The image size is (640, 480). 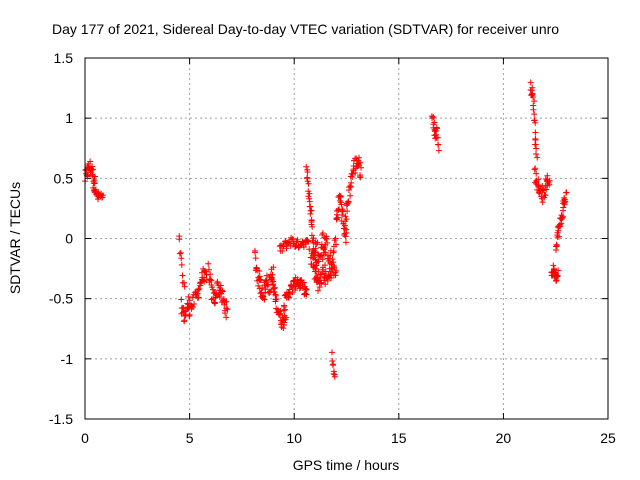 What do you see at coordinates (61, 299) in the screenshot?
I see `y-tick-label: -0.5` at bounding box center [61, 299].